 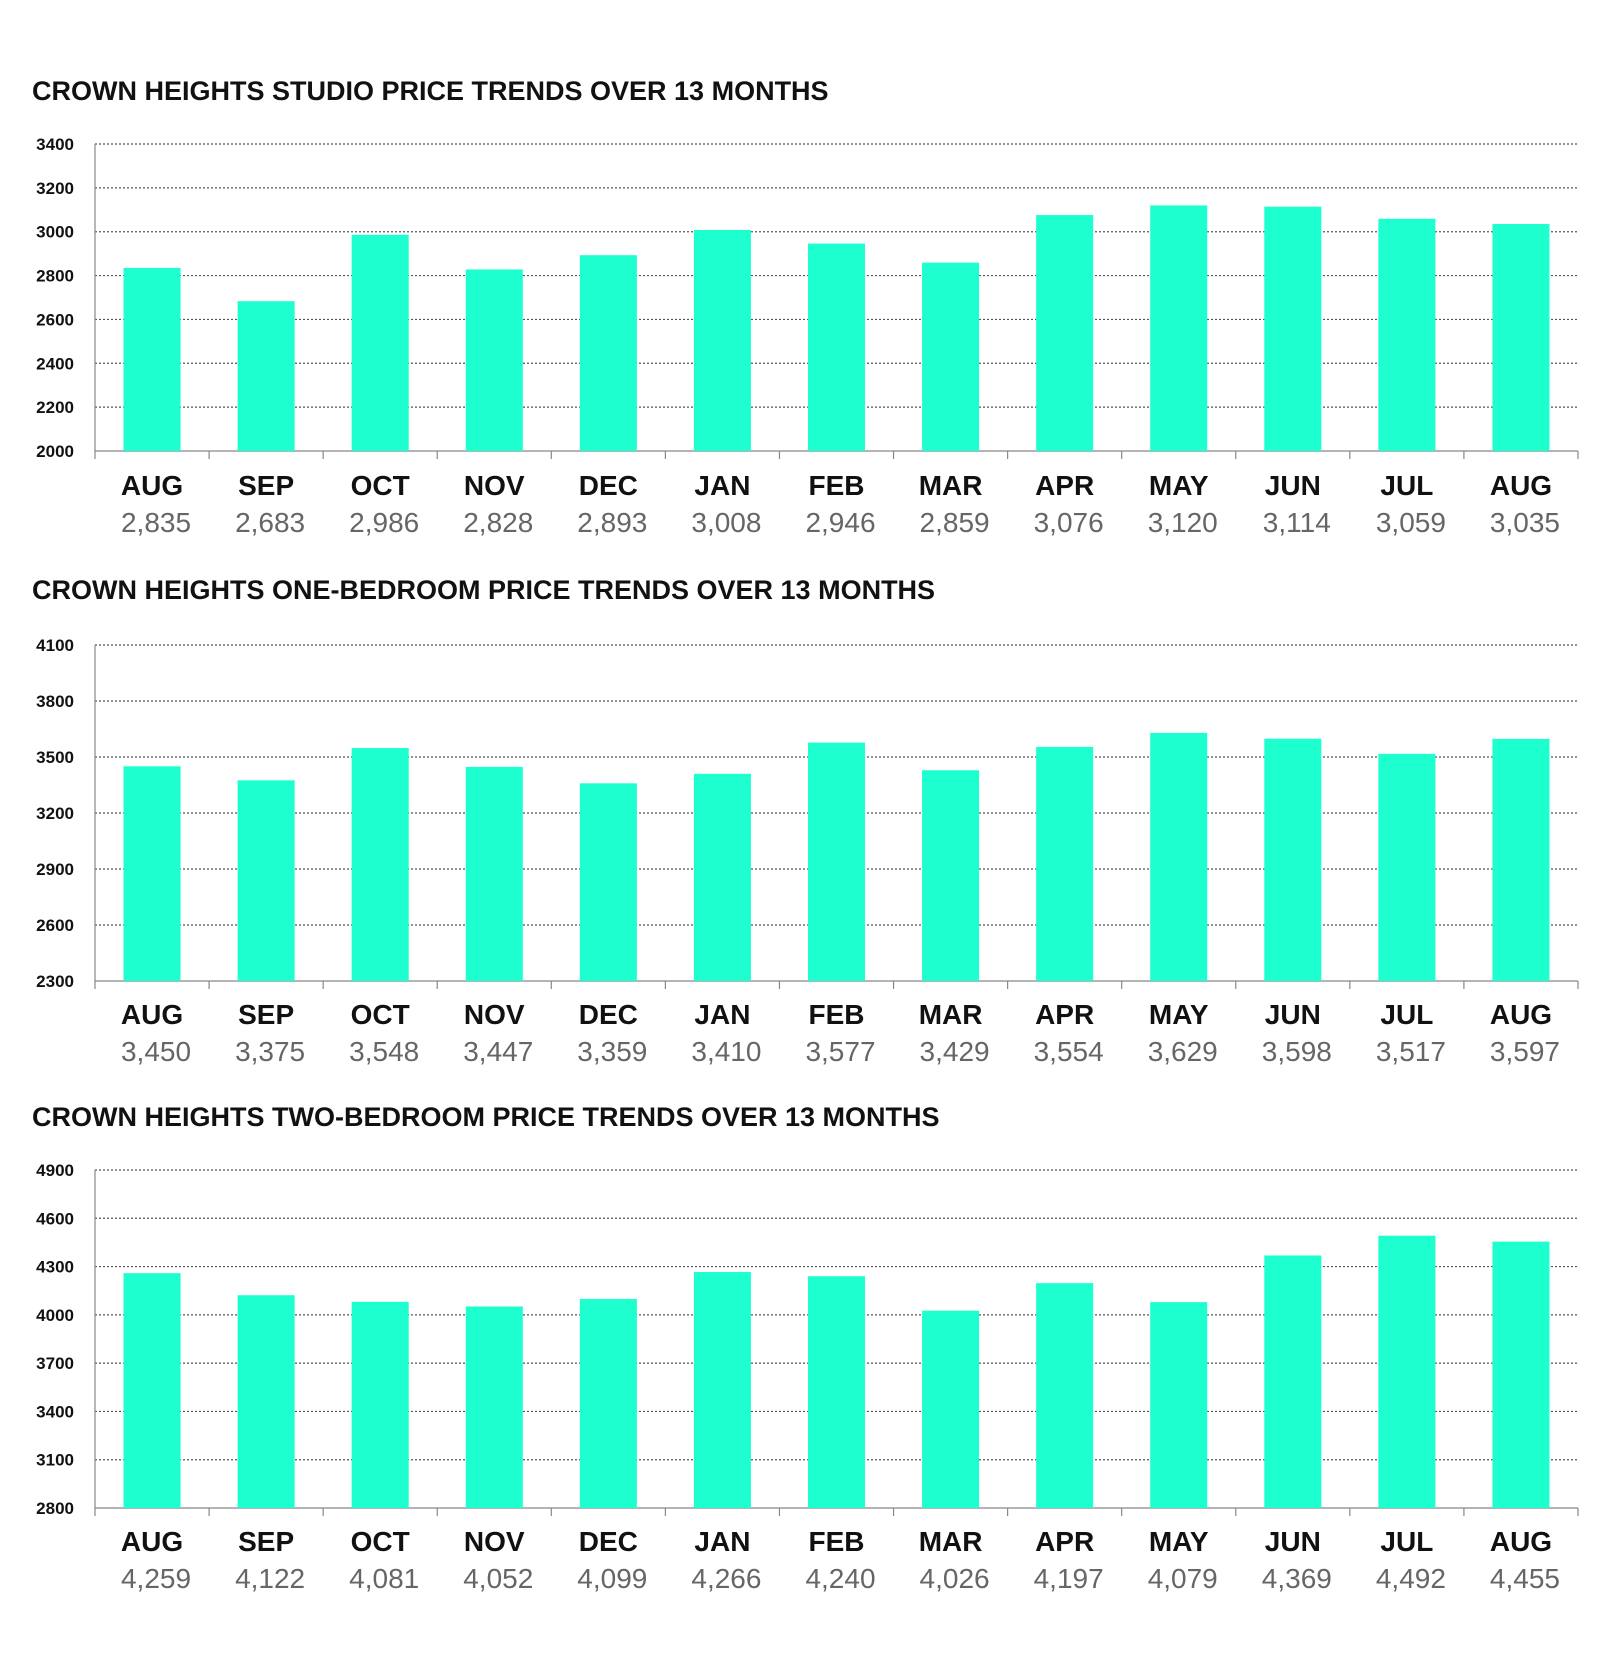 What do you see at coordinates (955, 1578) in the screenshot?
I see `value-label: 4,026` at bounding box center [955, 1578].